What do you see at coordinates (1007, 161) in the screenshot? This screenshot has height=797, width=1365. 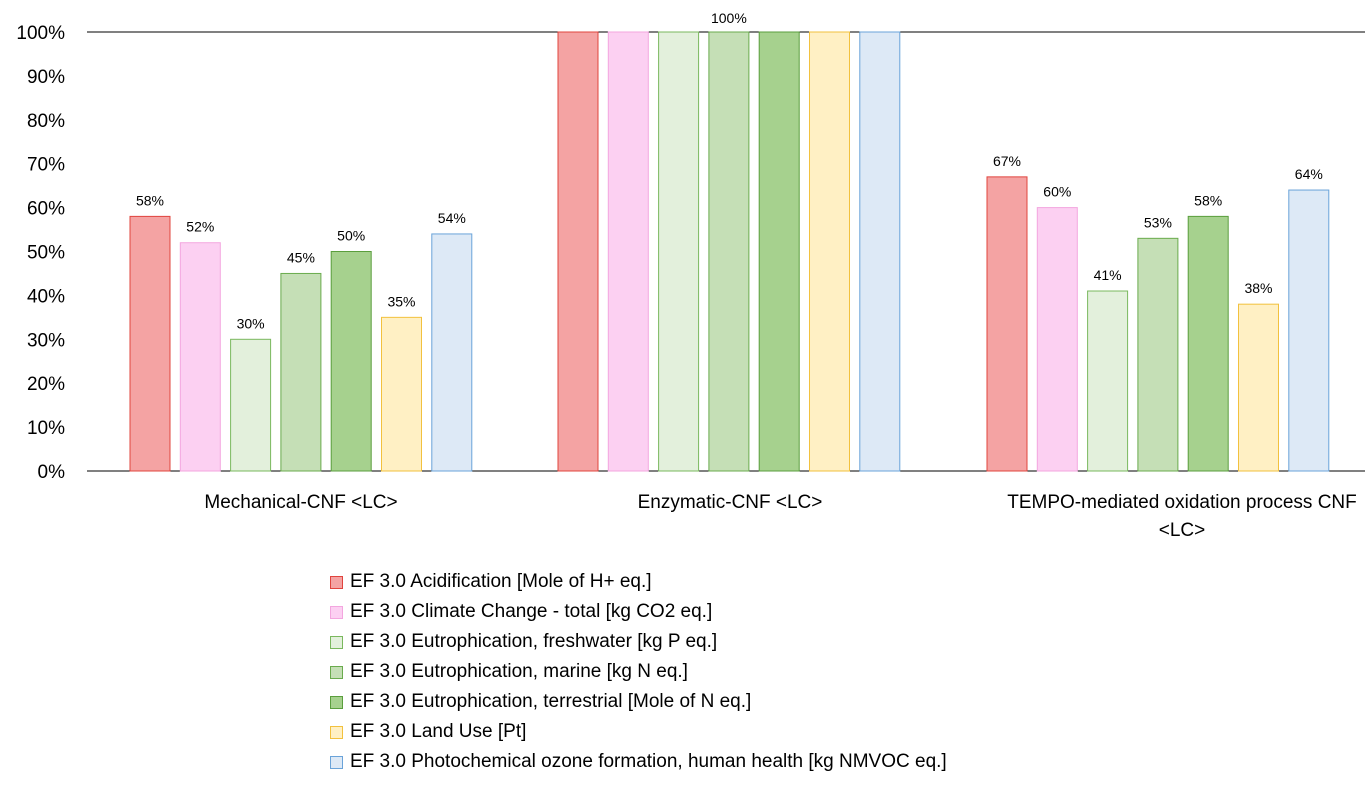 I see `bar-value-label: 67%` at bounding box center [1007, 161].